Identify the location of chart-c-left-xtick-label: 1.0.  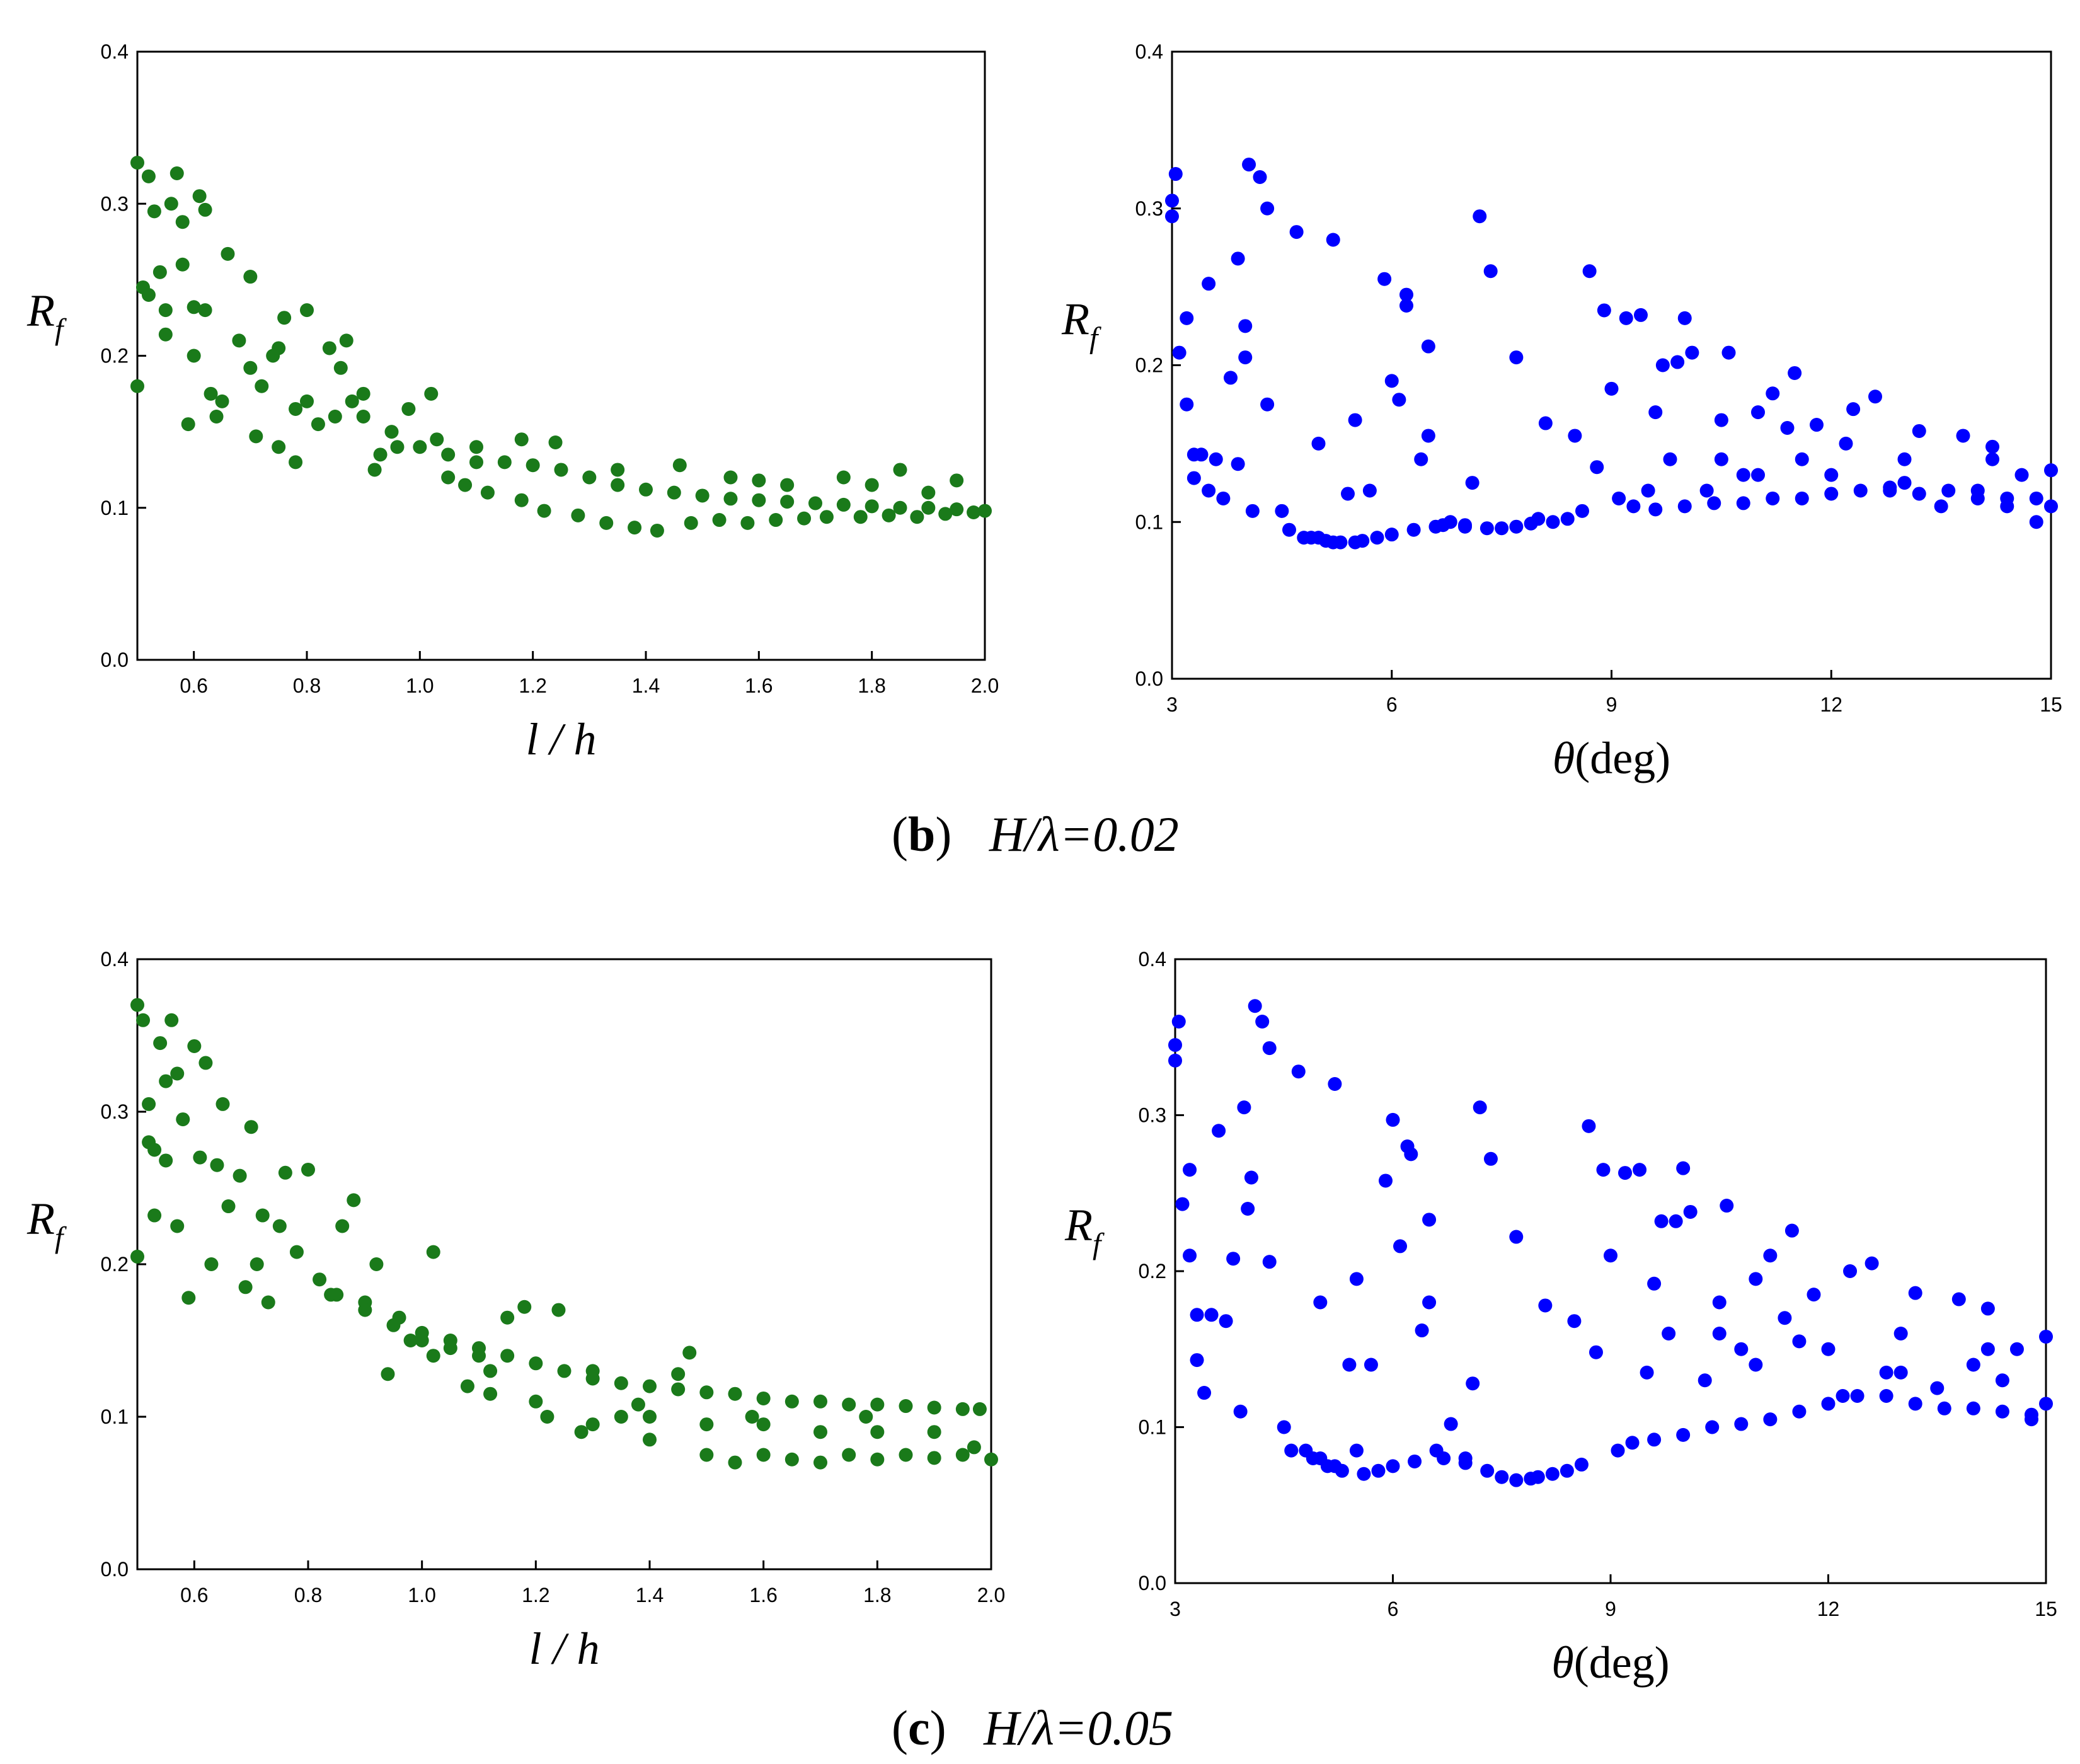
(421, 1595).